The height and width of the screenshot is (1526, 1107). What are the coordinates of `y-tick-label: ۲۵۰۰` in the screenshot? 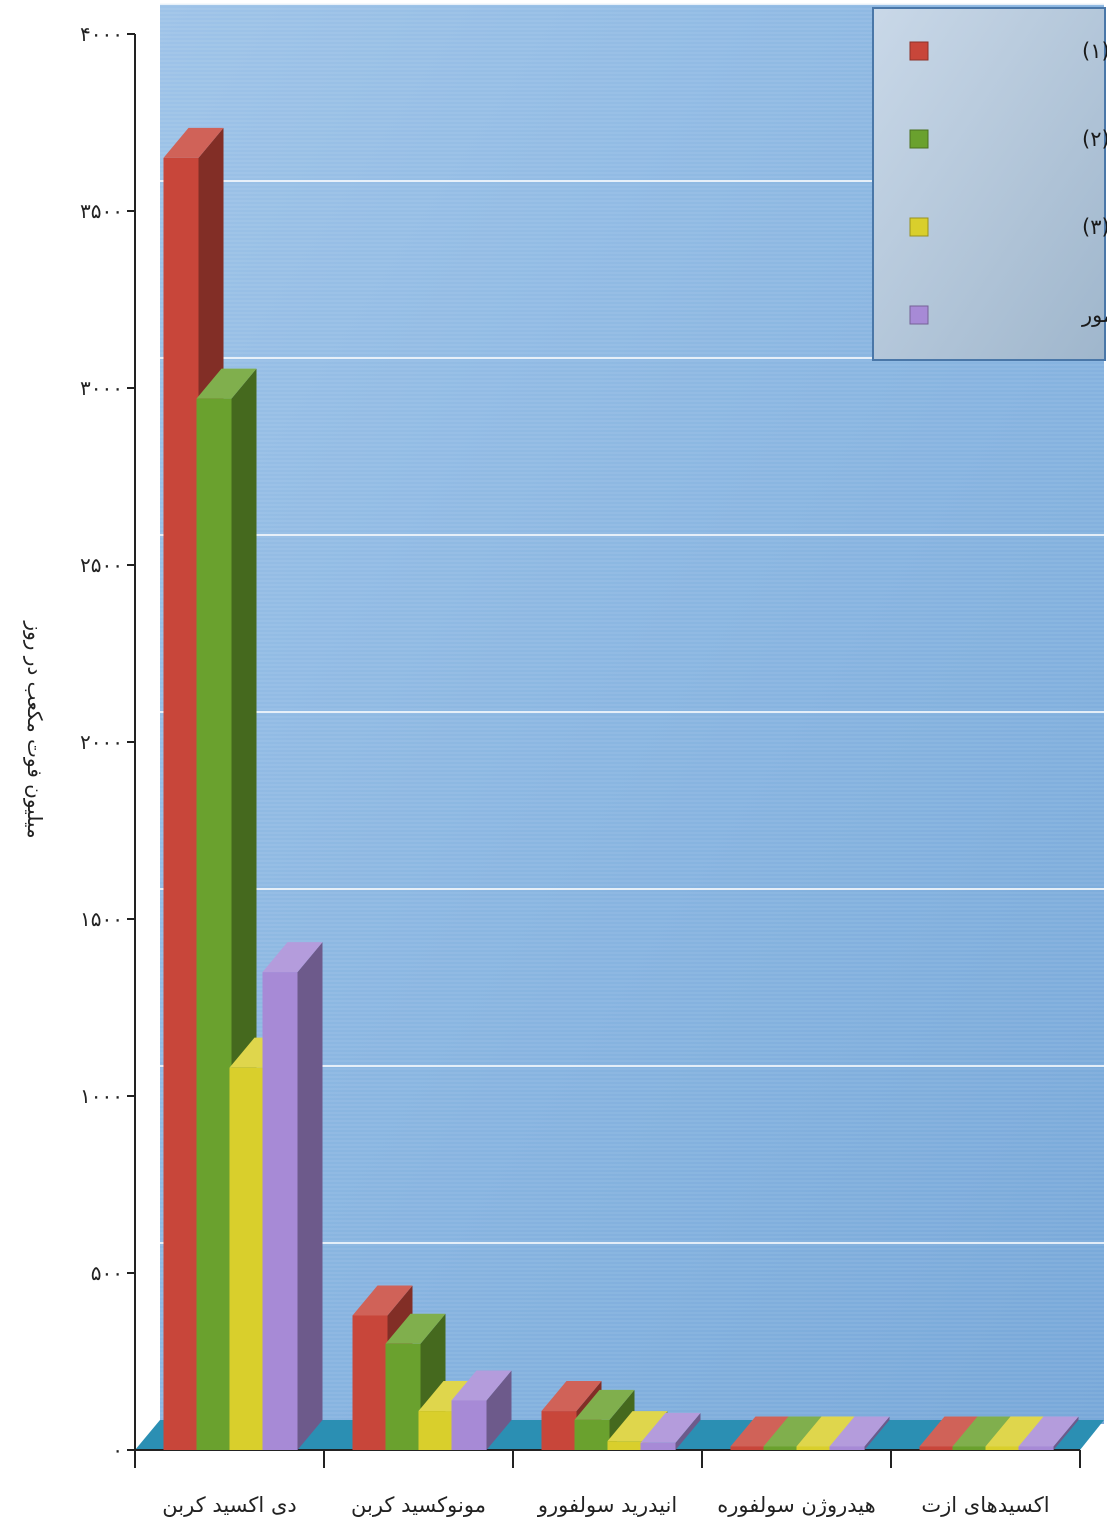 It's located at (101, 565).